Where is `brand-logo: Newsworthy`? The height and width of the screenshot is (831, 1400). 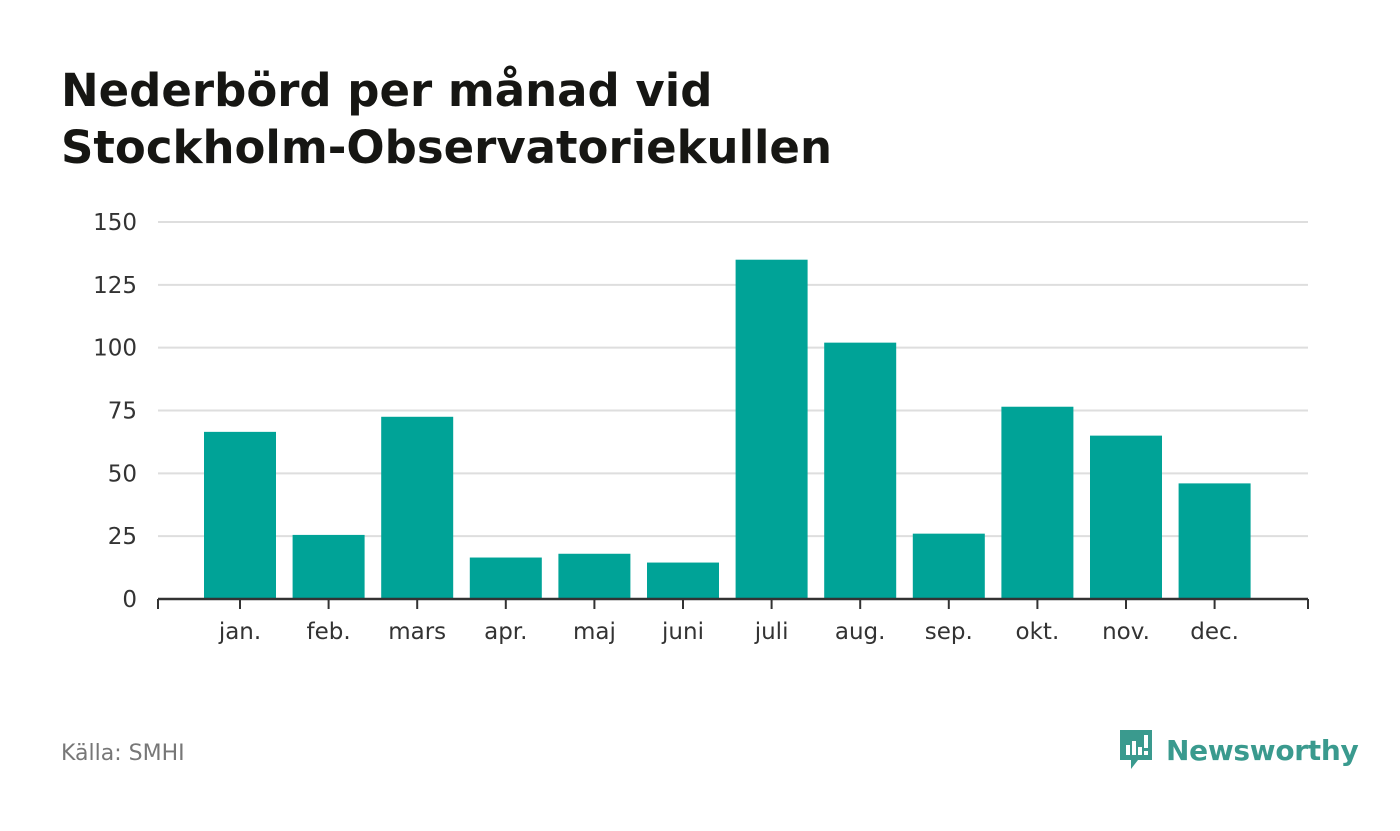 brand-logo: Newsworthy is located at coordinates (1238, 750).